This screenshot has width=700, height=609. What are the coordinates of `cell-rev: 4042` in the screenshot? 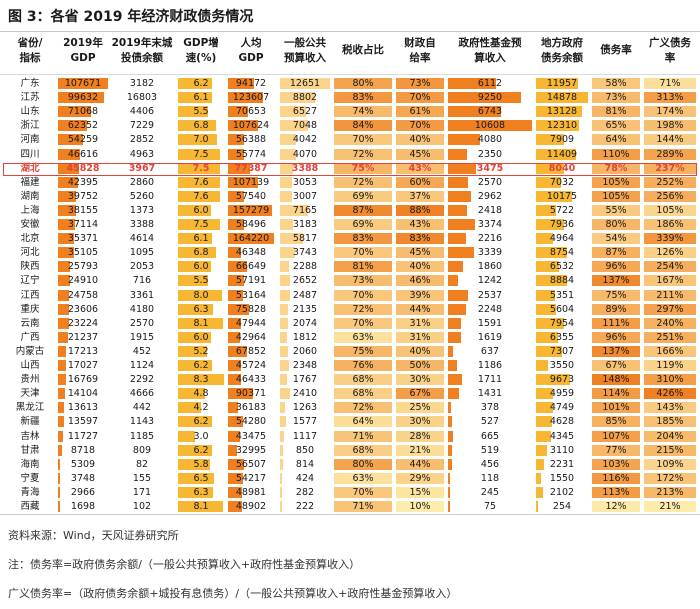 It's located at (305, 140).